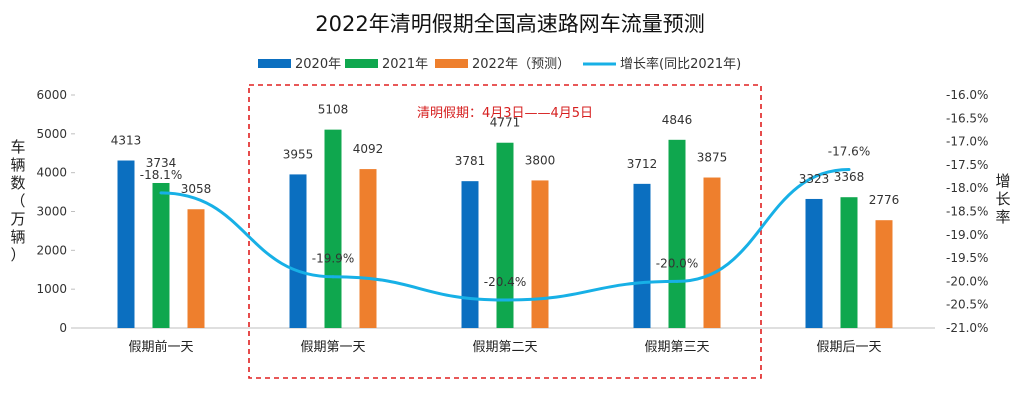 The height and width of the screenshot is (402, 1020). What do you see at coordinates (540, 160) in the screenshot?
I see `bar-value-label: 3800` at bounding box center [540, 160].